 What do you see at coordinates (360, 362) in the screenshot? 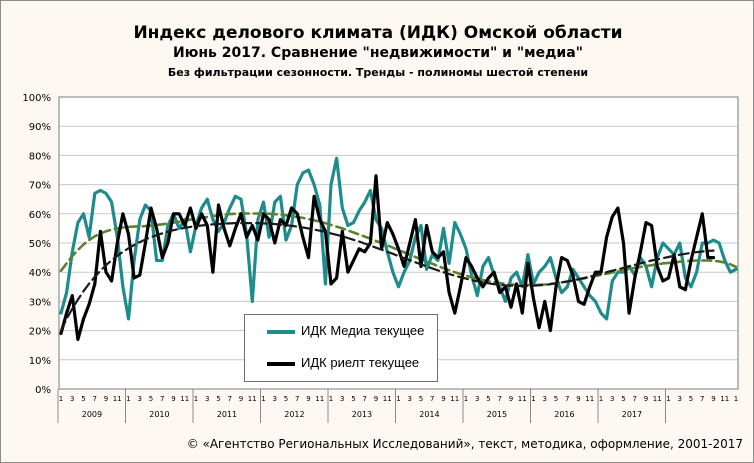
I see `legend-label-realty: ИДК риелт текущее` at bounding box center [360, 362].